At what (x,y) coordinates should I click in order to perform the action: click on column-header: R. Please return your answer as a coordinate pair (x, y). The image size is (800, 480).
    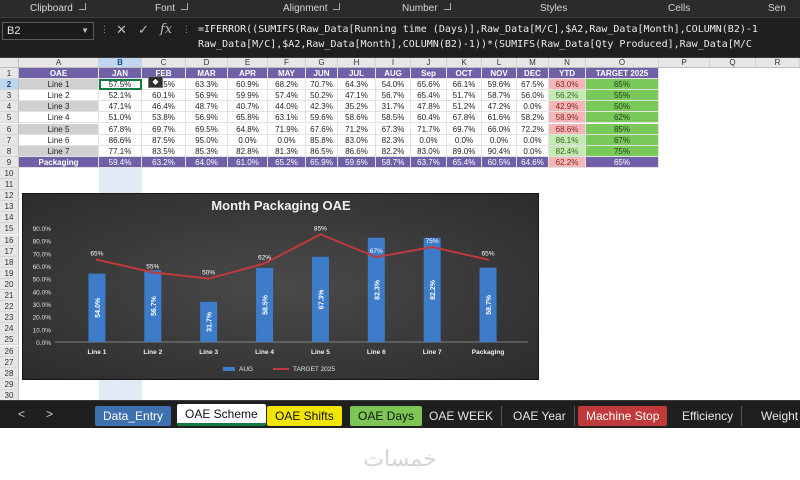
    Looking at the image, I should click on (778, 63).